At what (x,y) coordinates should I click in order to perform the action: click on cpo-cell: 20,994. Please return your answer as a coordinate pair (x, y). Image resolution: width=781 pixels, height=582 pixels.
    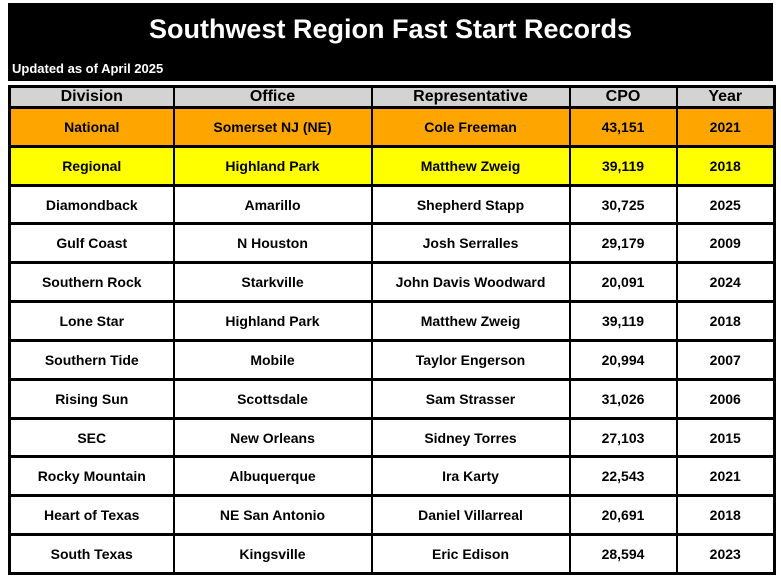
    Looking at the image, I should click on (623, 359).